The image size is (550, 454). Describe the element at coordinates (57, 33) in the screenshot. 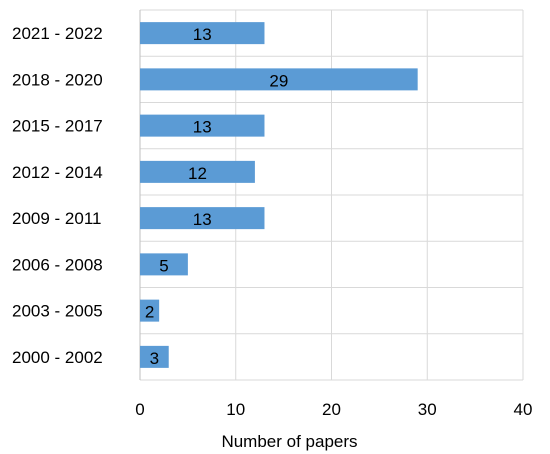

I see `category-label: 2021 - 2022` at that location.